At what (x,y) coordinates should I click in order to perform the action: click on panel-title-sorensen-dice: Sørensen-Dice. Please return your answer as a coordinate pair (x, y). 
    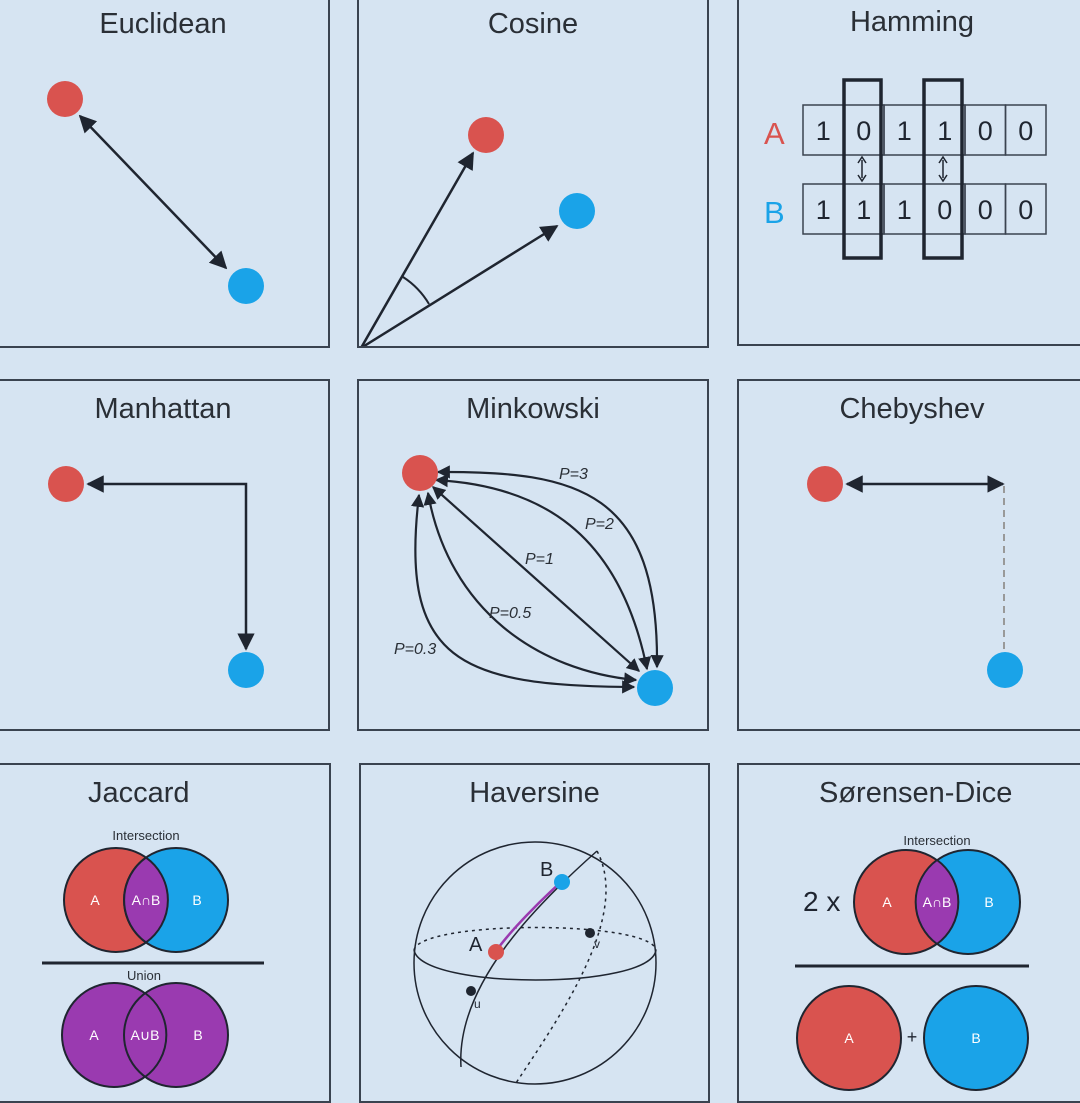
    Looking at the image, I should click on (916, 793).